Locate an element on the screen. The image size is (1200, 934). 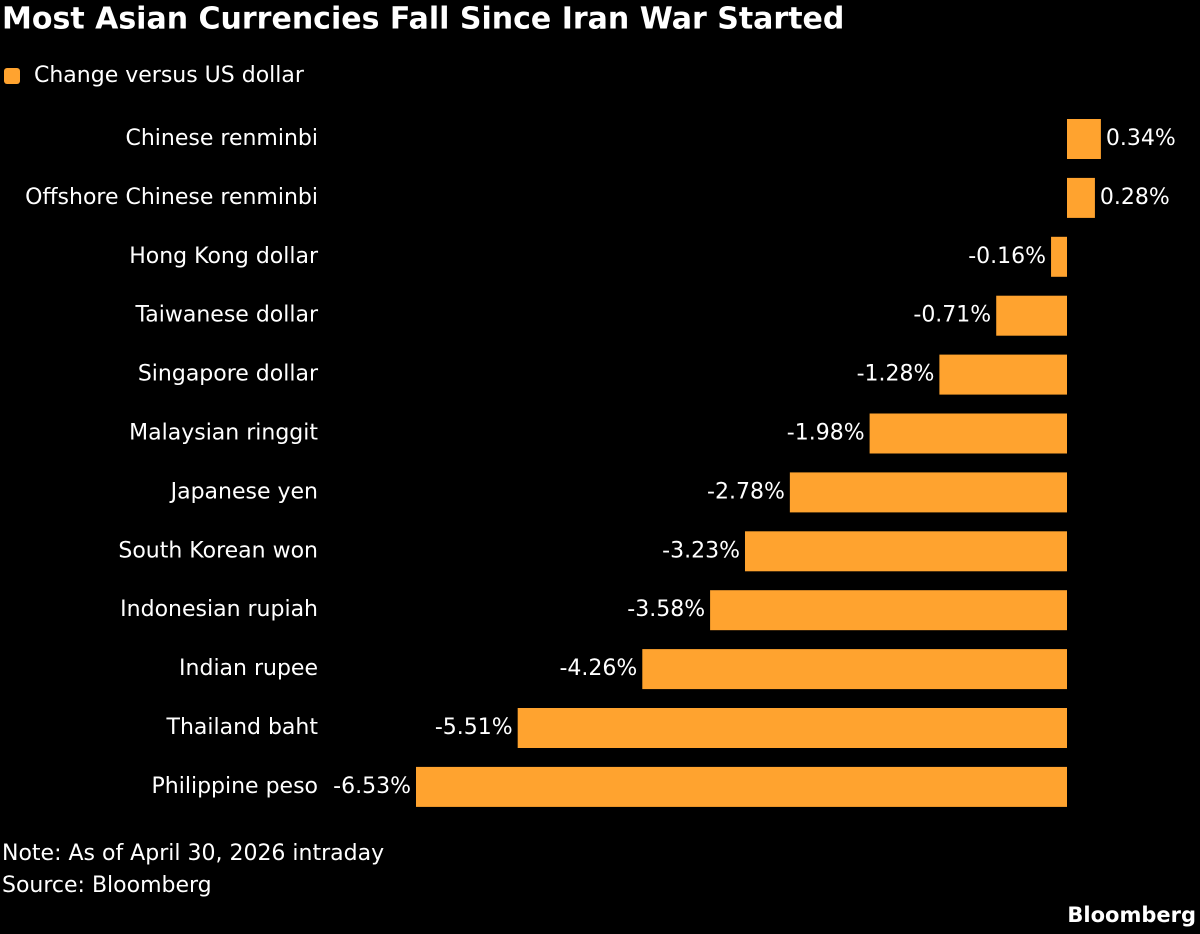
value-label: -5.51% is located at coordinates (474, 727).